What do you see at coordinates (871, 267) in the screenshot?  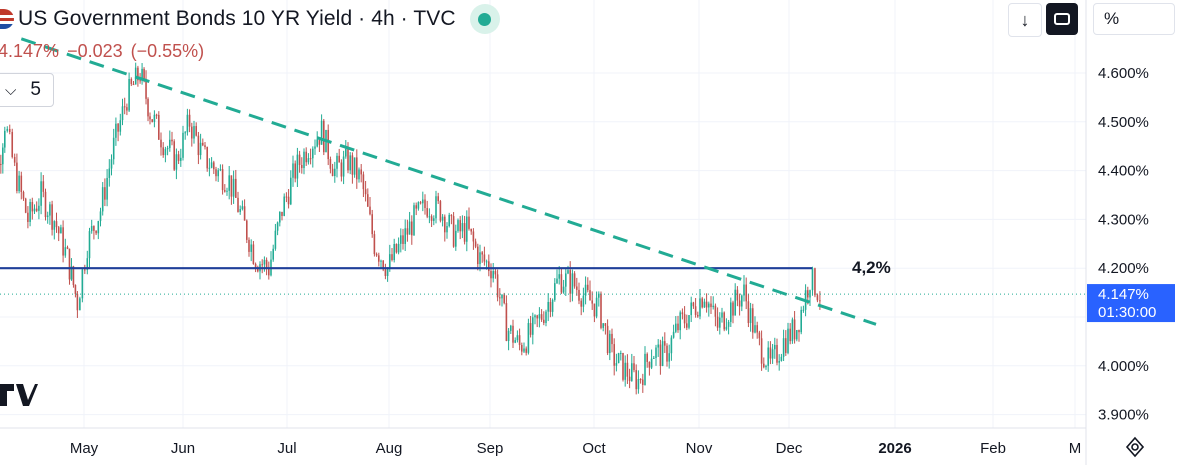 I see `level-label: 4,2%` at bounding box center [871, 267].